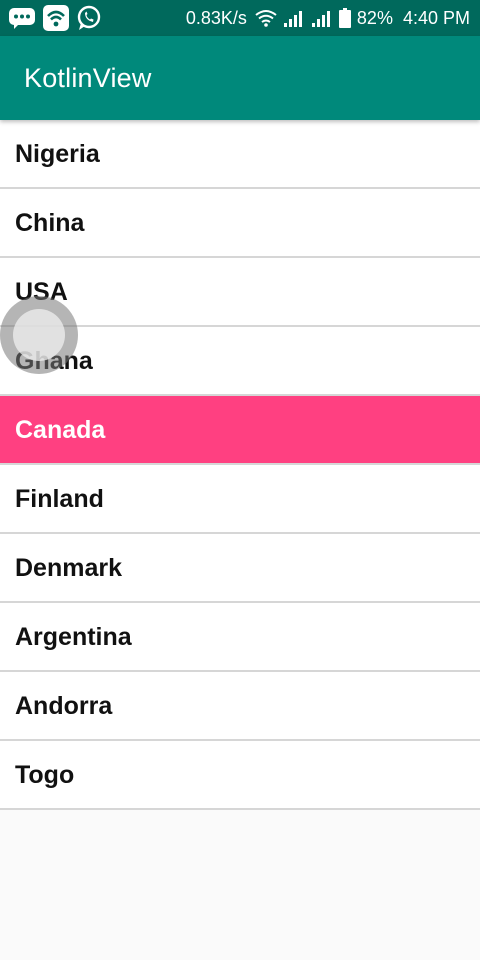 The height and width of the screenshot is (960, 480). What do you see at coordinates (436, 17) in the screenshot?
I see `clock: 4:40 PM` at bounding box center [436, 17].